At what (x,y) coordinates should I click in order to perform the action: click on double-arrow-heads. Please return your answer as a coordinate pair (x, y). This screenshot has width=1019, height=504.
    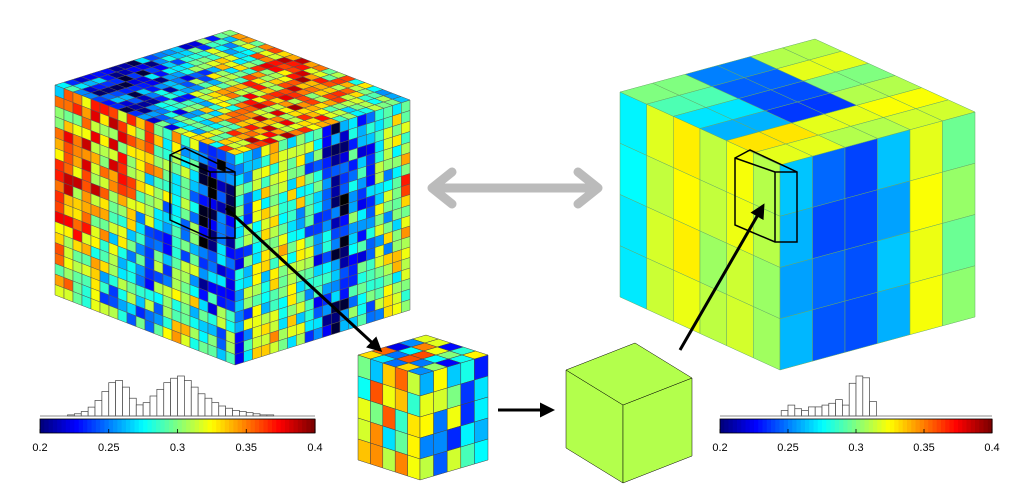
    Looking at the image, I should click on (515, 188).